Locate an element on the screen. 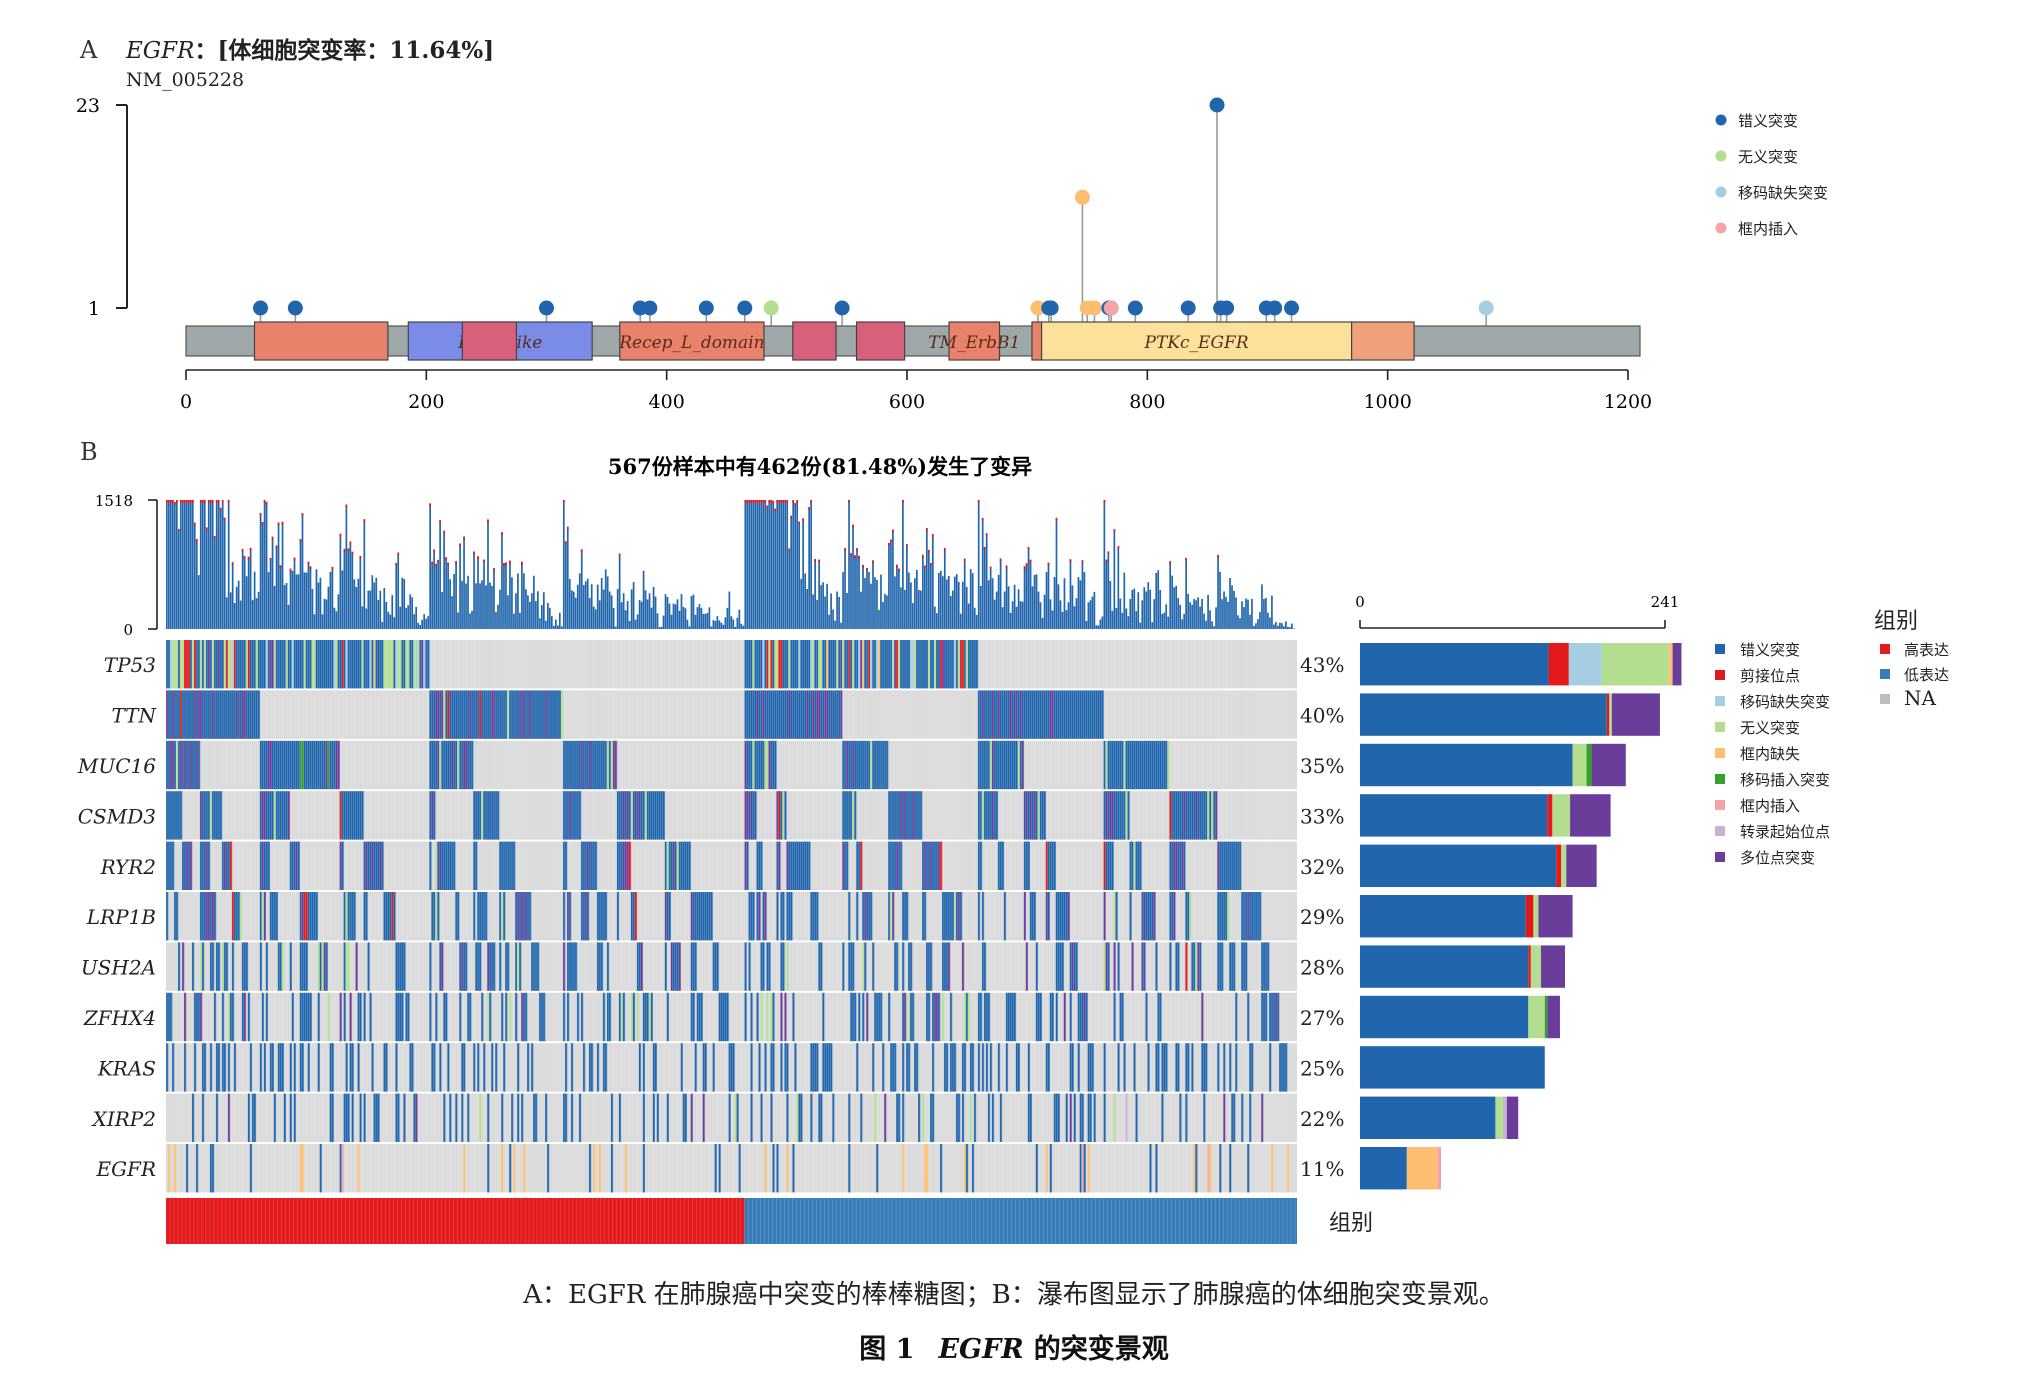  protein-domain is located at coordinates (880, 341).